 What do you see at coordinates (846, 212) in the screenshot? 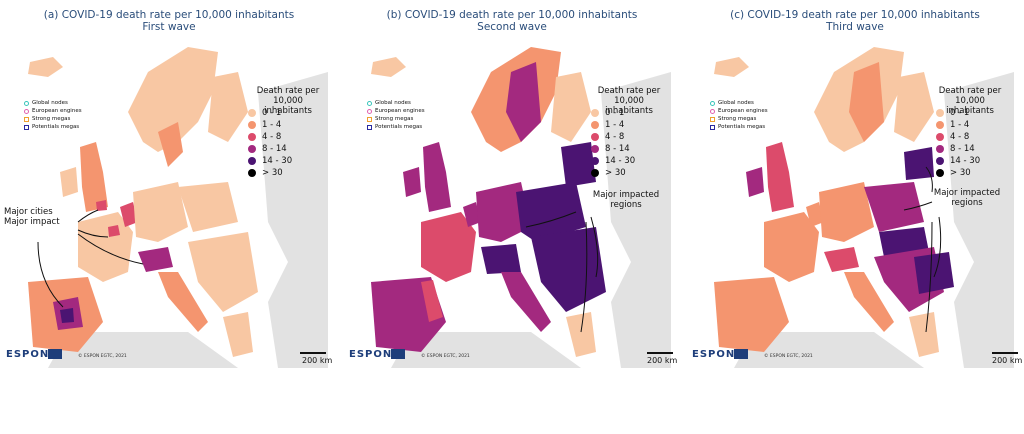
I see `region-germany` at bounding box center [846, 212].